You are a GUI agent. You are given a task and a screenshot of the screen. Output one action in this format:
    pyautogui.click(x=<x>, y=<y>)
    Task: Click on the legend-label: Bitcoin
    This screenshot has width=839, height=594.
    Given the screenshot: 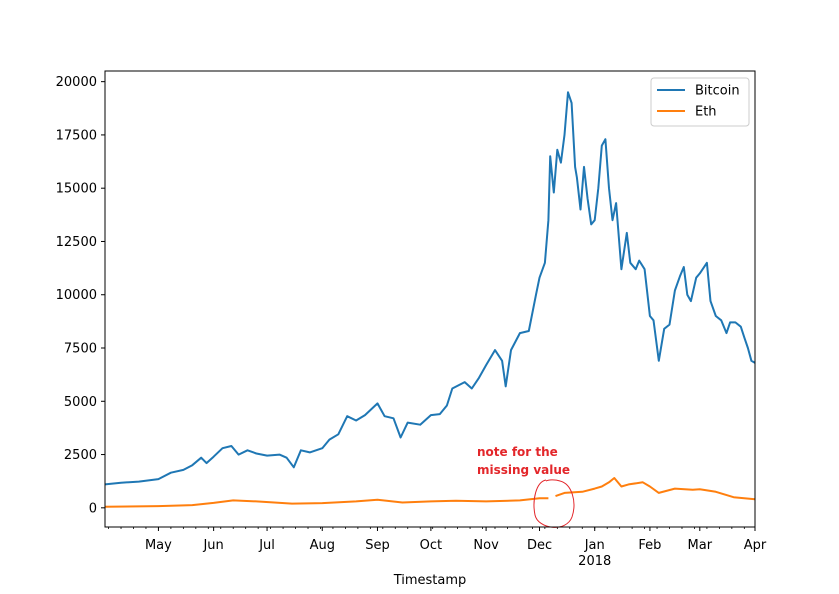 What is the action you would take?
    pyautogui.click(x=717, y=91)
    